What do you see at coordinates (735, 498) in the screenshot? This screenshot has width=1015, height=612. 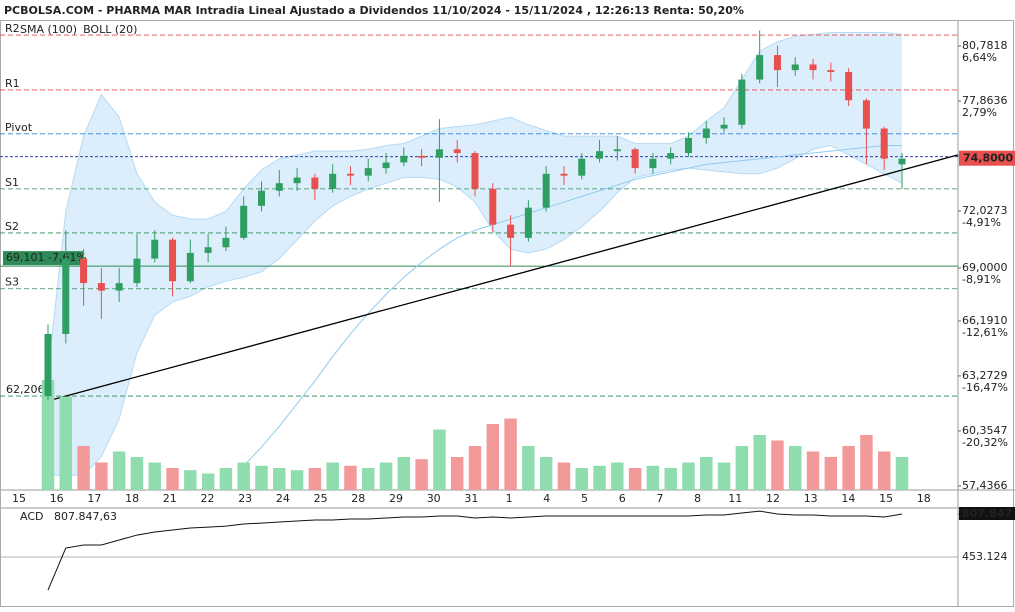 I see `x-tick-label: 11` at bounding box center [735, 498].